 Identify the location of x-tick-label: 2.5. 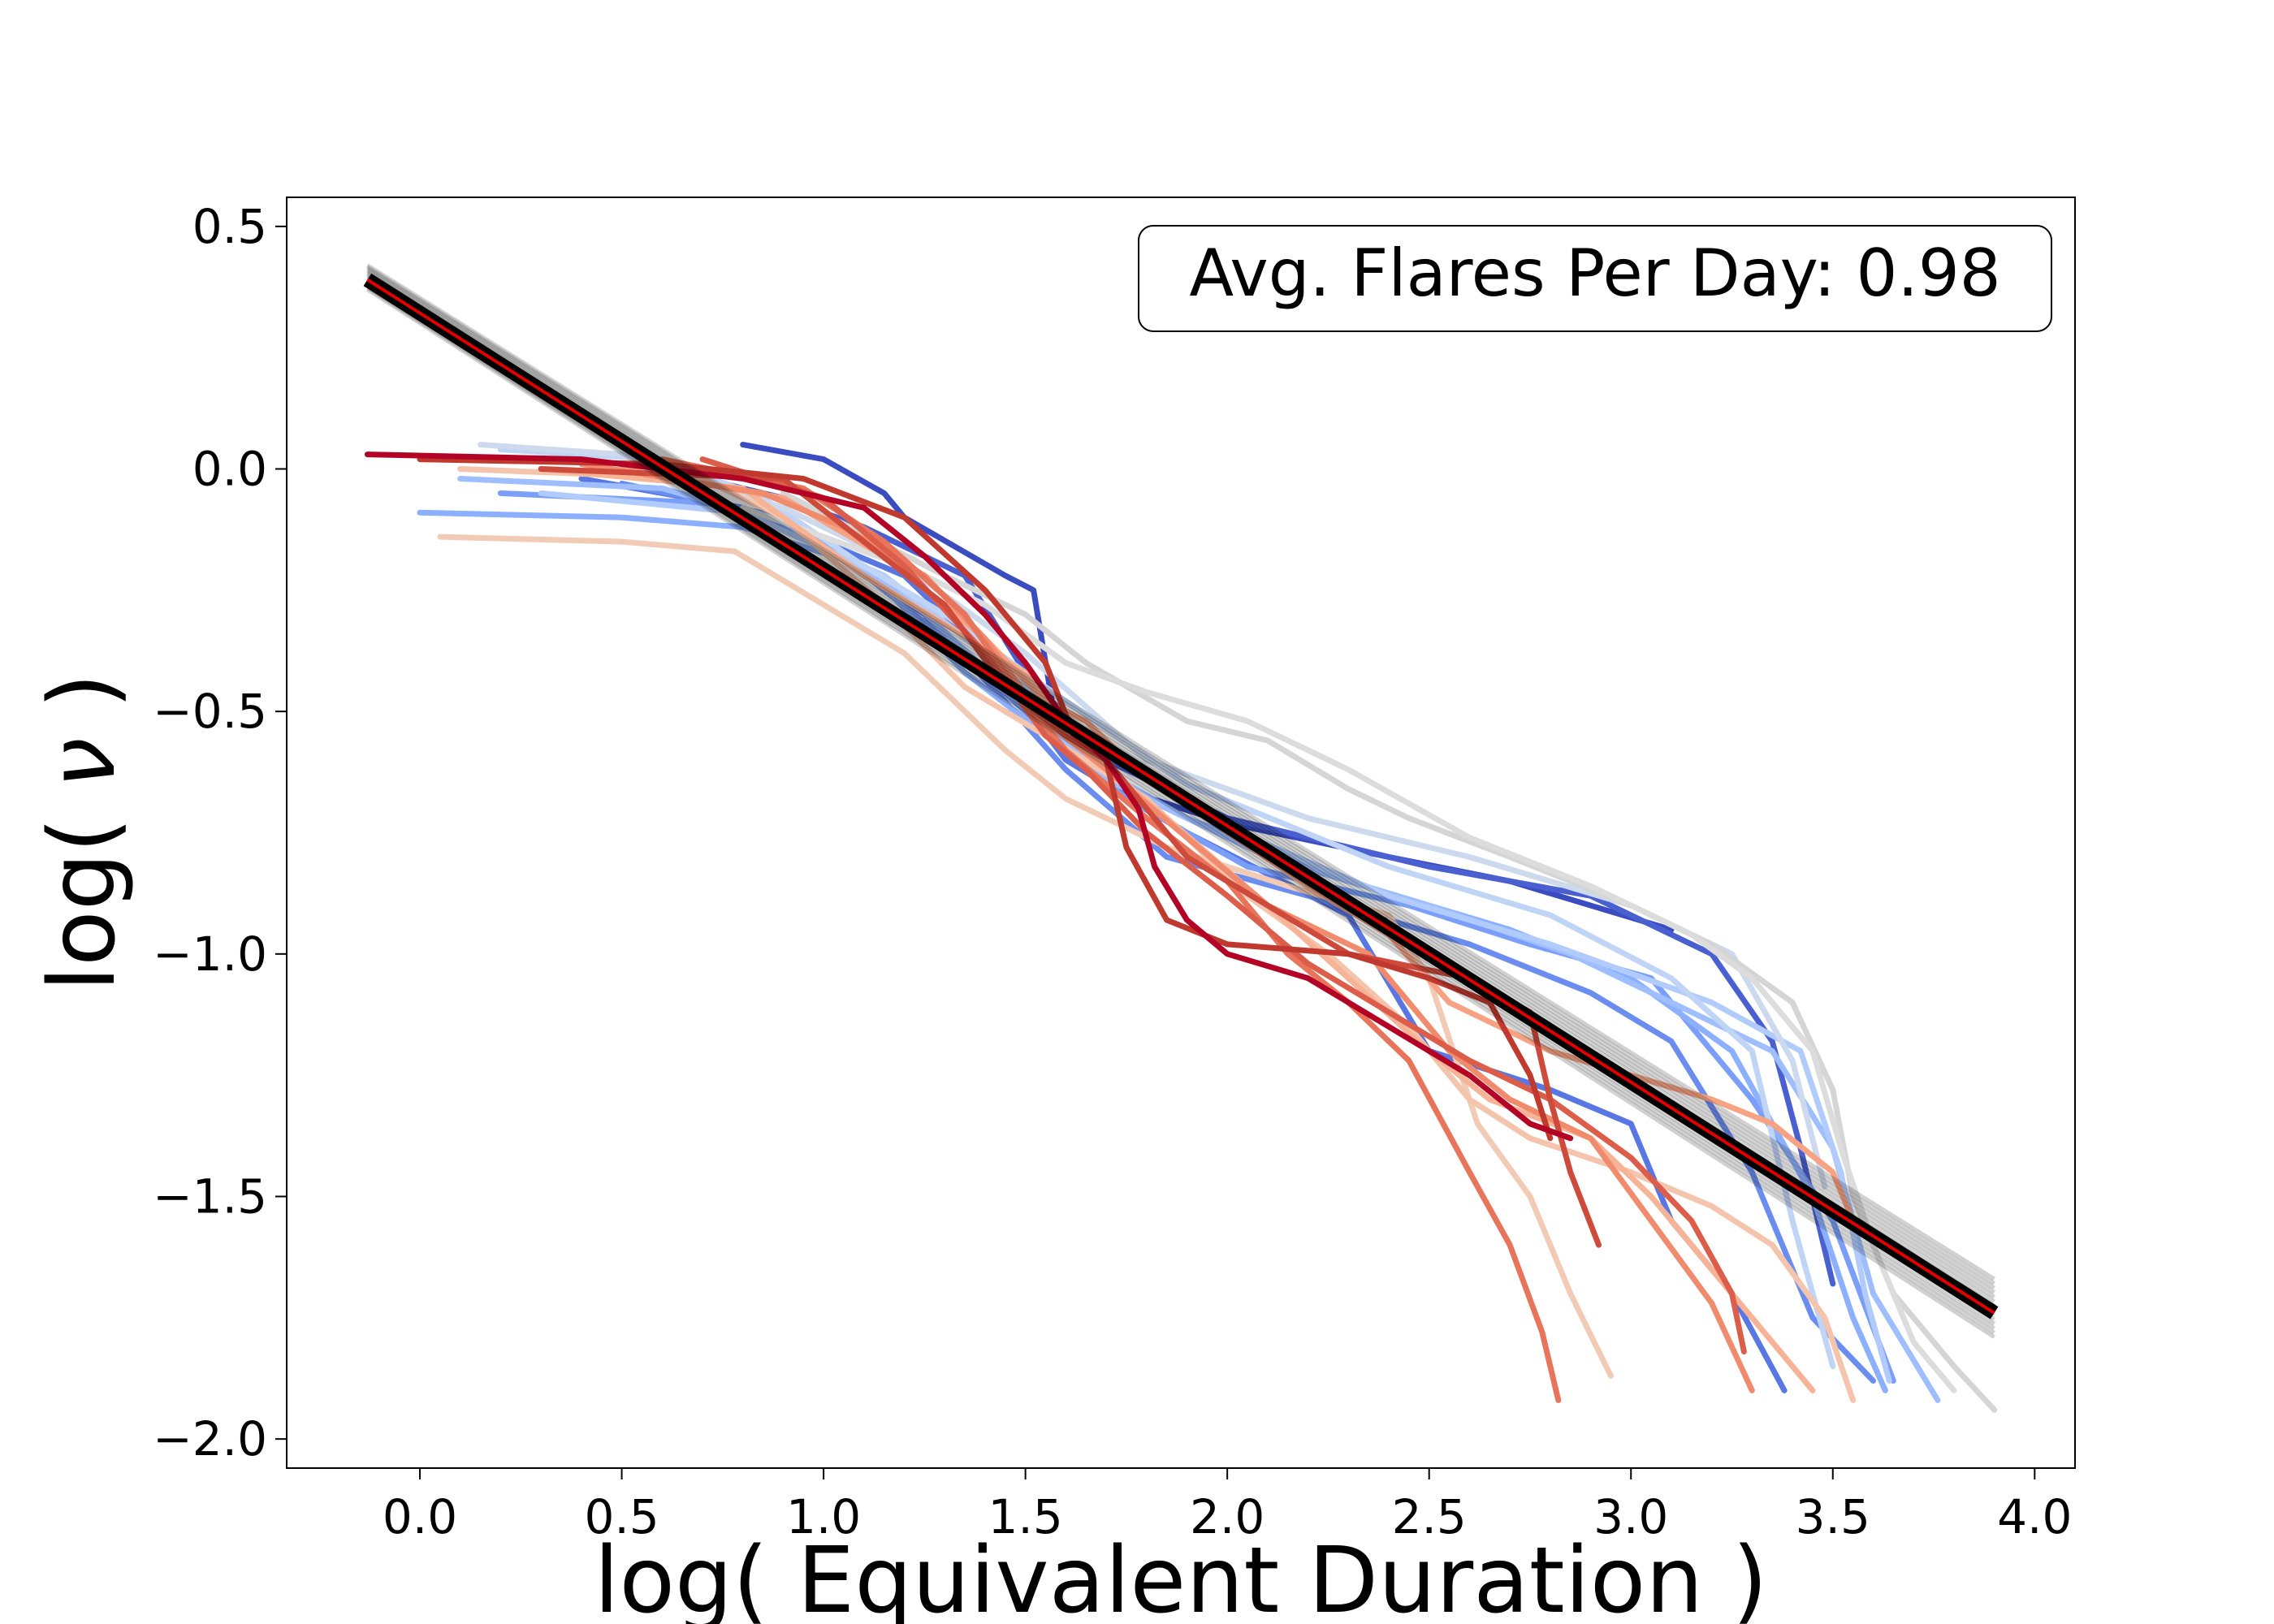
(1430, 1517).